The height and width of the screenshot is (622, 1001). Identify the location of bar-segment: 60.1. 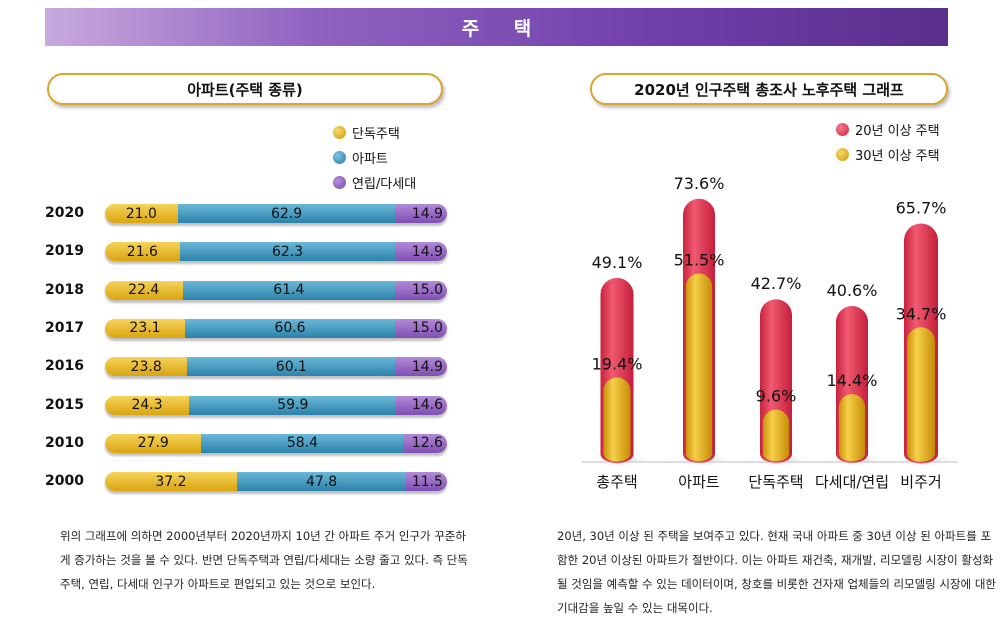
(291, 367).